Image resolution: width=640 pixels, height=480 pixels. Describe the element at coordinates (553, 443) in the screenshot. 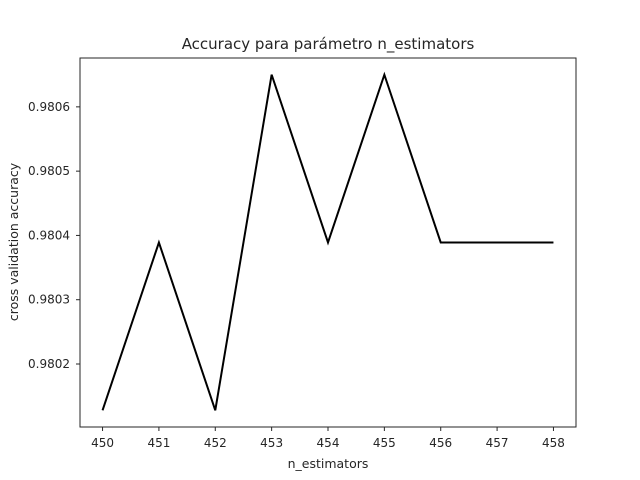

I see `x-tick-label: 458` at that location.